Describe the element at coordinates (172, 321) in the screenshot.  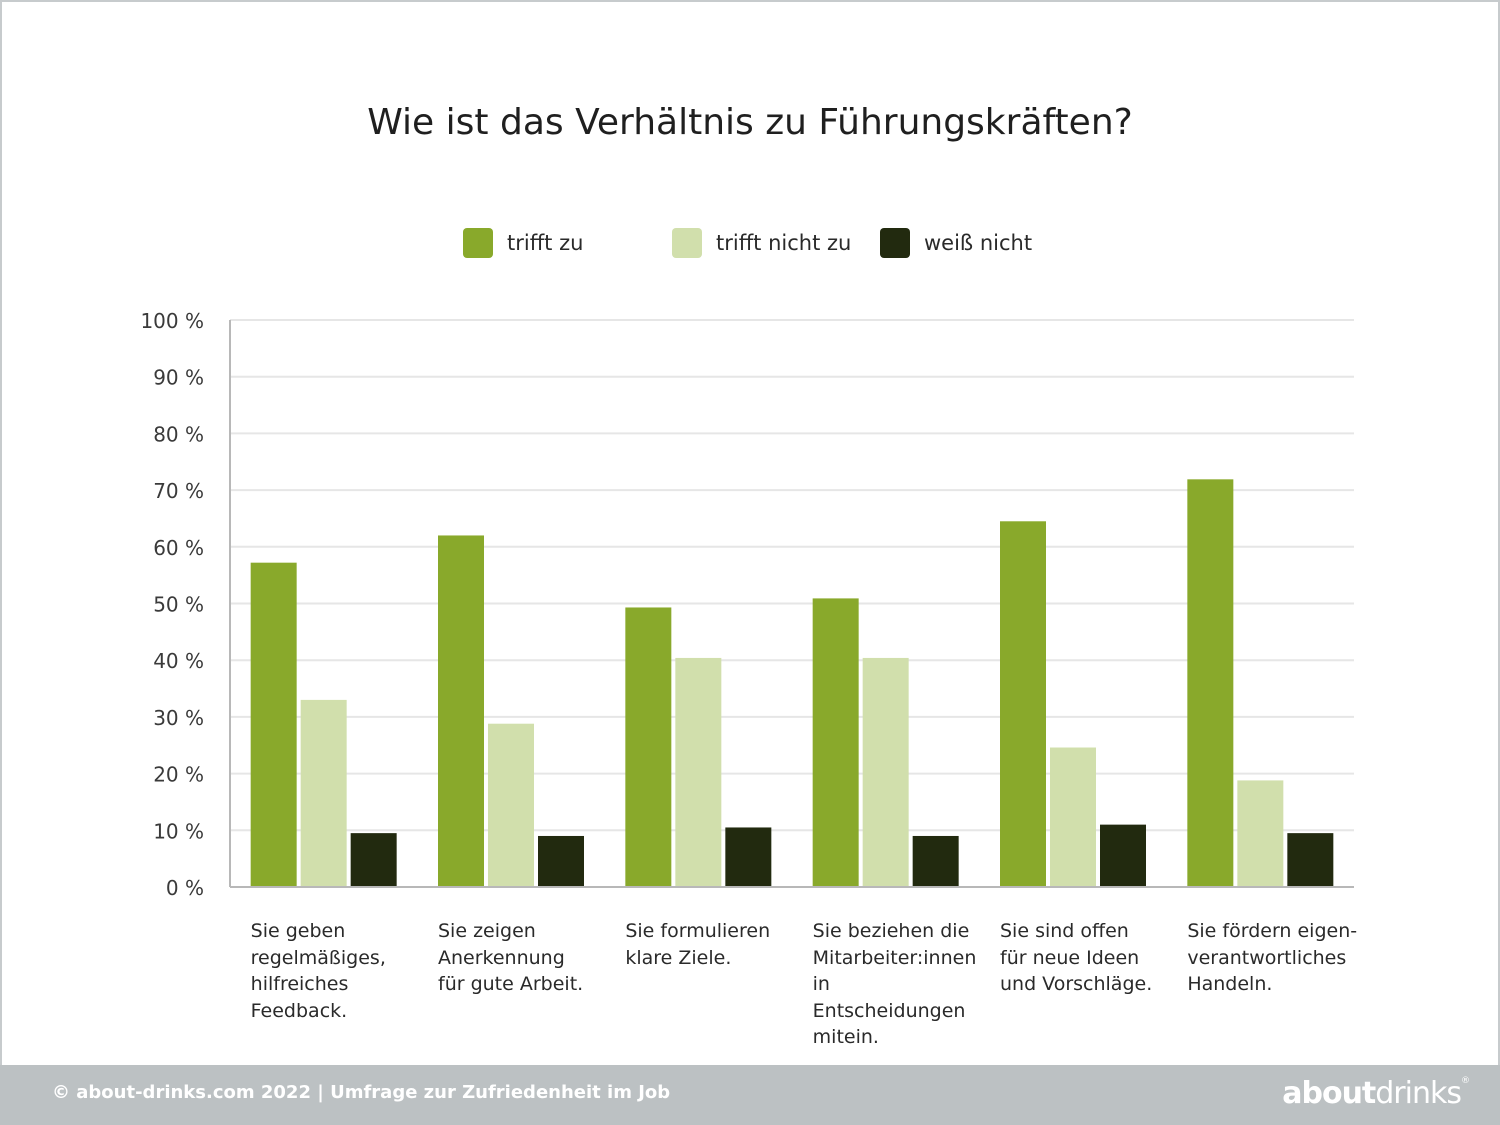
I see `y-tick-label: 100 %` at that location.